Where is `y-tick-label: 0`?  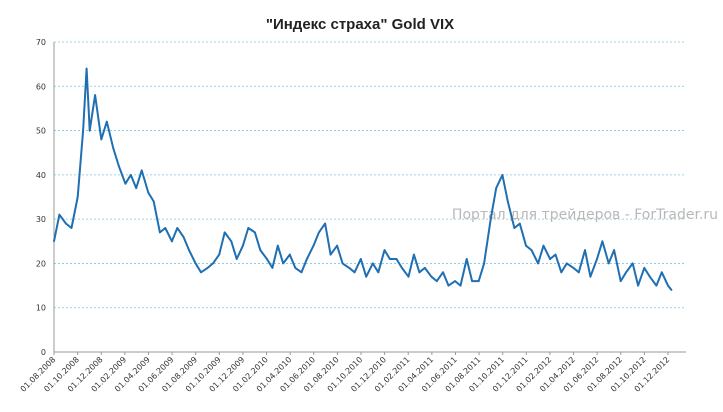
y-tick-label: 0 is located at coordinates (43, 352).